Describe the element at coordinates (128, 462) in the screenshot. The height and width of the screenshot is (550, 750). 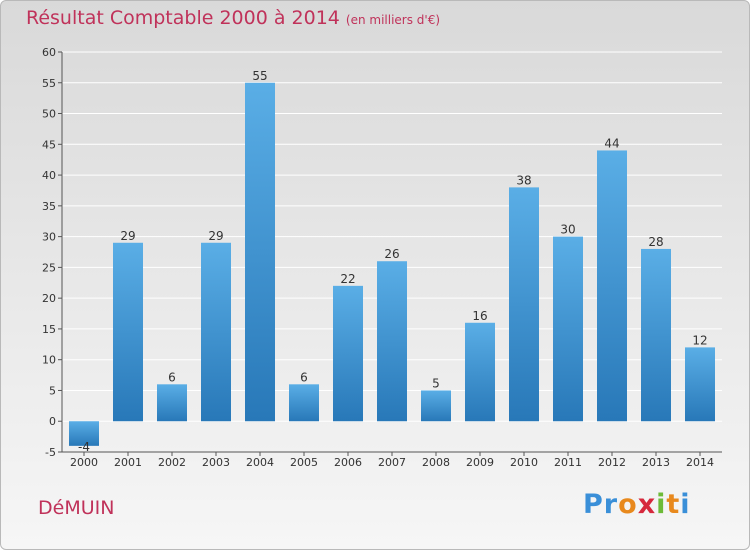
I see `x-tick-label: 2001` at that location.